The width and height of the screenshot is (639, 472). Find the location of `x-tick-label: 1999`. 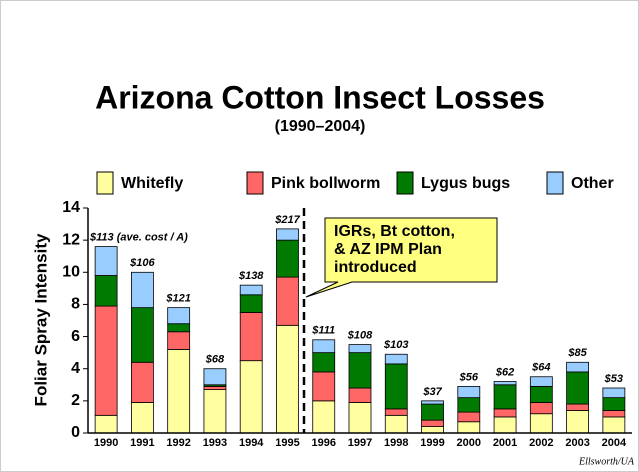

x-tick-label: 1999 is located at coordinates (432, 443).